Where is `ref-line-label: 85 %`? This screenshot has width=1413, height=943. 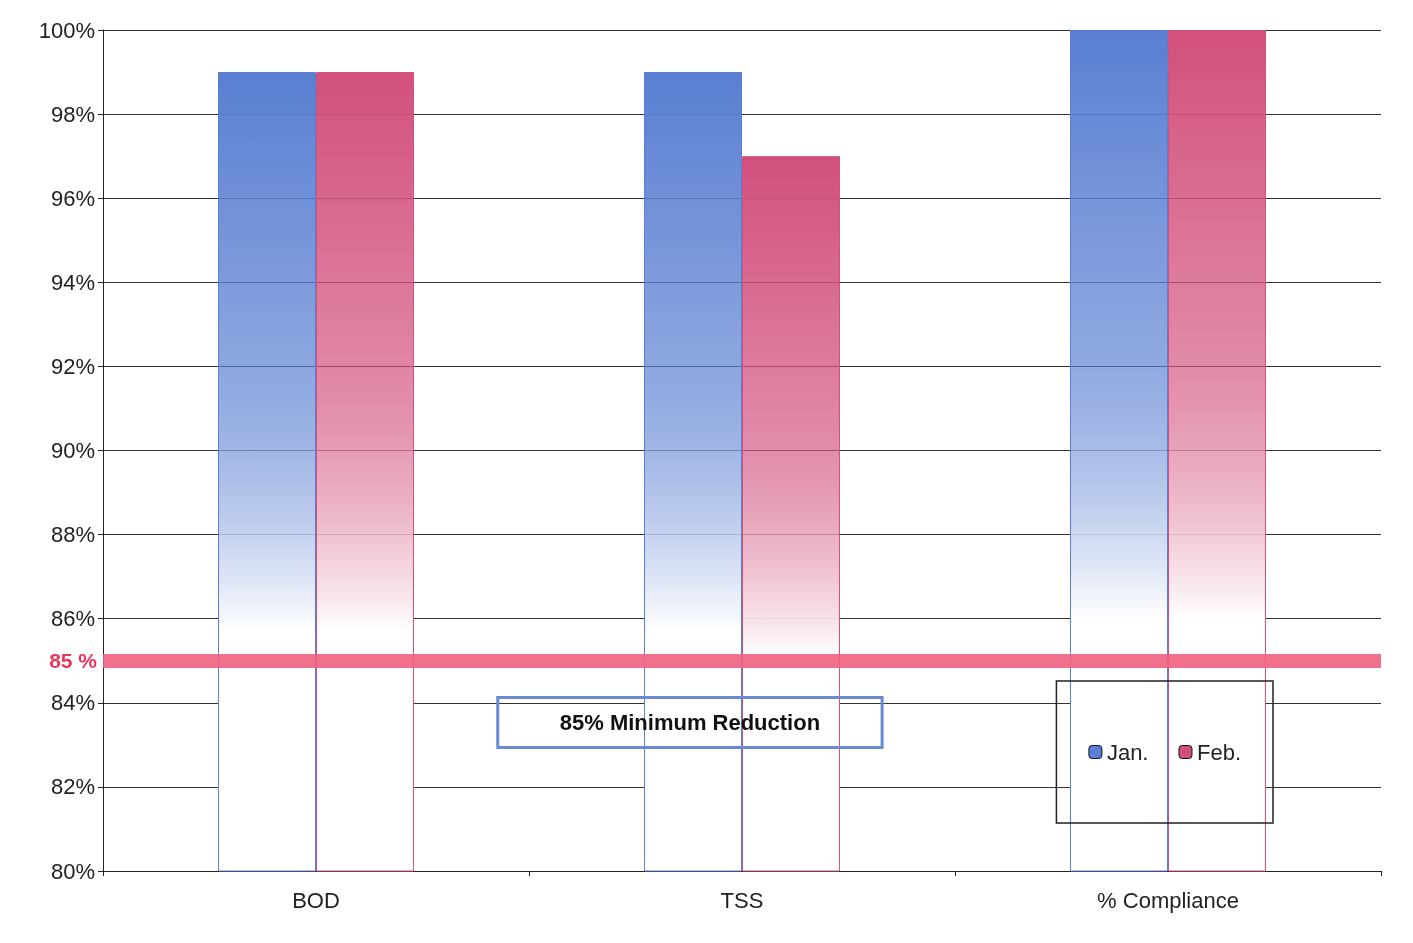 ref-line-label: 85 % is located at coordinates (73, 661).